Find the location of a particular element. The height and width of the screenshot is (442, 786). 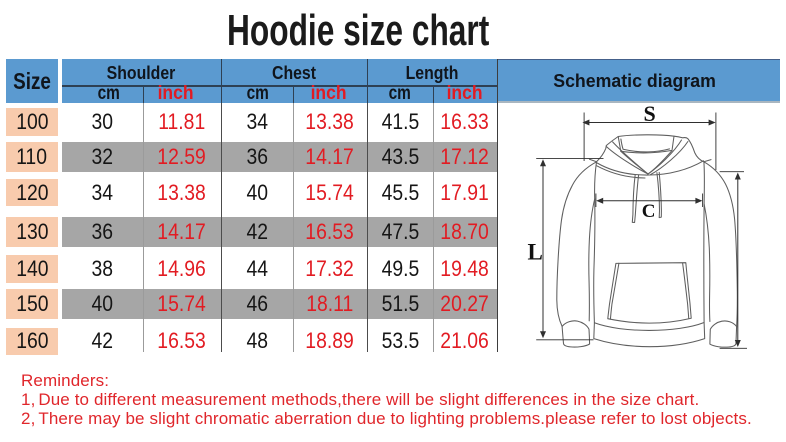

svg-text: C is located at coordinates (649, 211).